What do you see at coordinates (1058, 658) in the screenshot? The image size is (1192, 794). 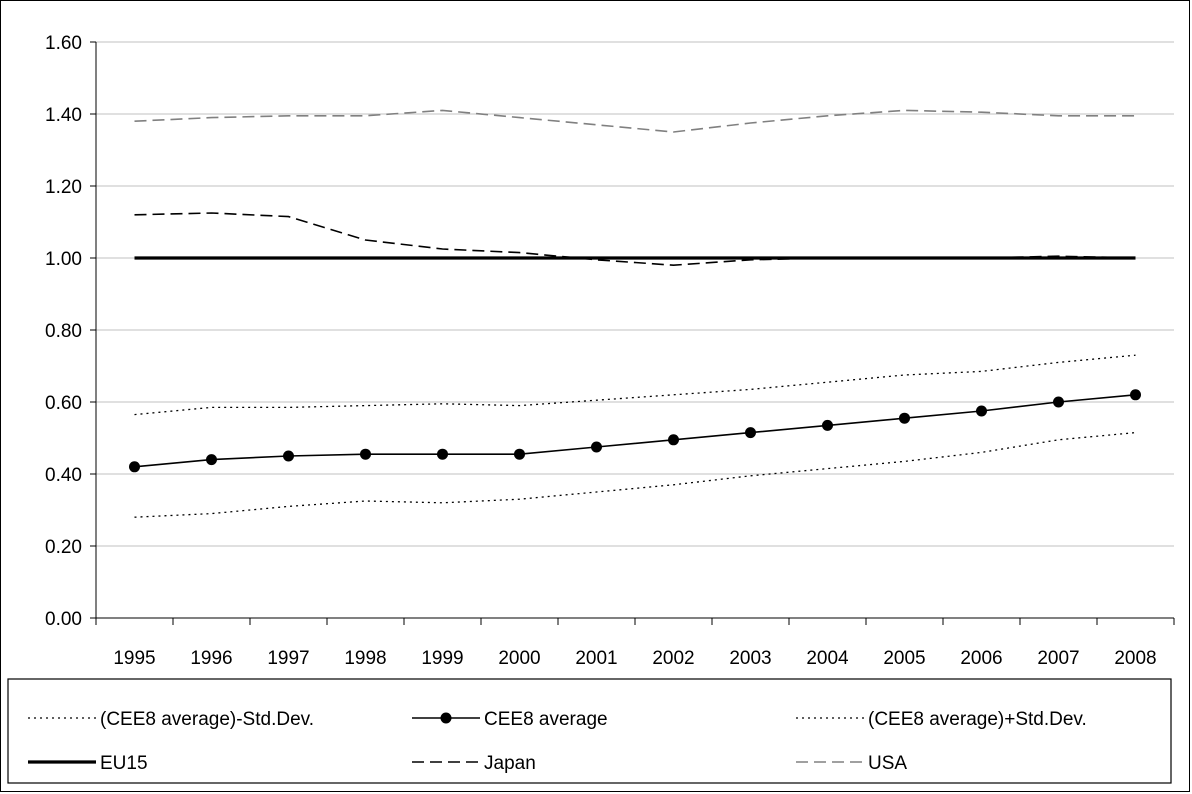 I see `x-tick-label: 2007` at bounding box center [1058, 658].